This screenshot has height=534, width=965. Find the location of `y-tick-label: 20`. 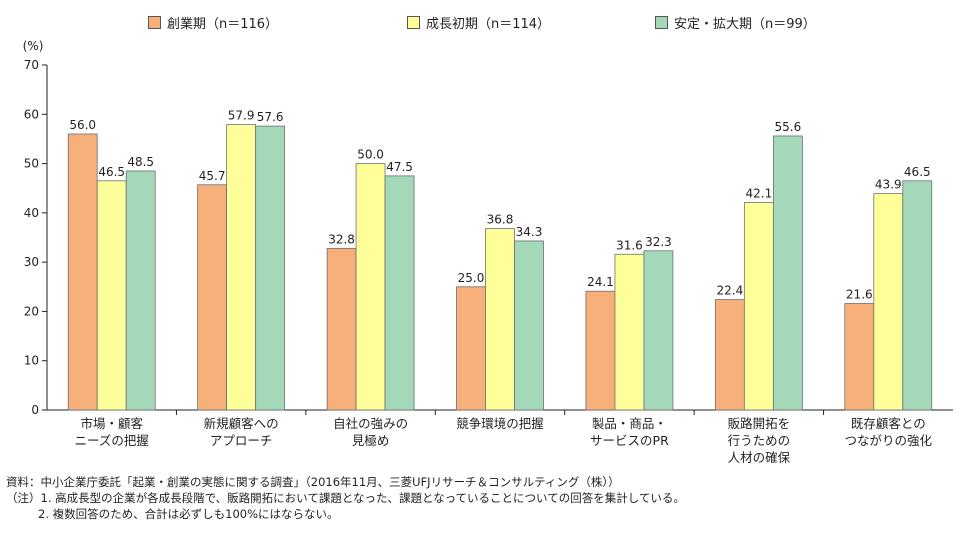

y-tick-label: 20 is located at coordinates (31, 311).